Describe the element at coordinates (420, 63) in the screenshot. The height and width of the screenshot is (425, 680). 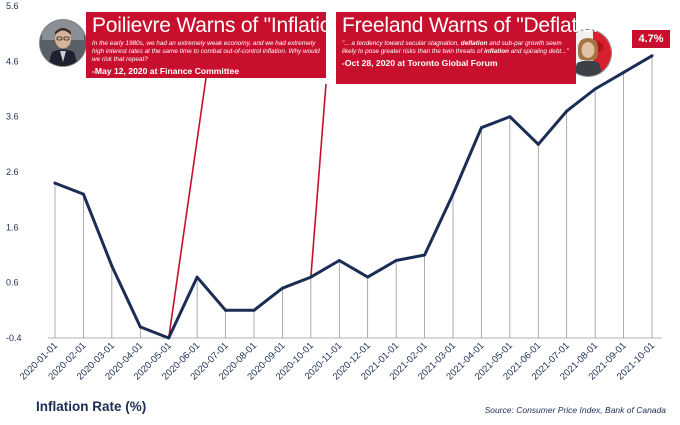
I see `freeland-callout-attribution: -Oct 28, 2020 at Toronto Global Forum` at that location.